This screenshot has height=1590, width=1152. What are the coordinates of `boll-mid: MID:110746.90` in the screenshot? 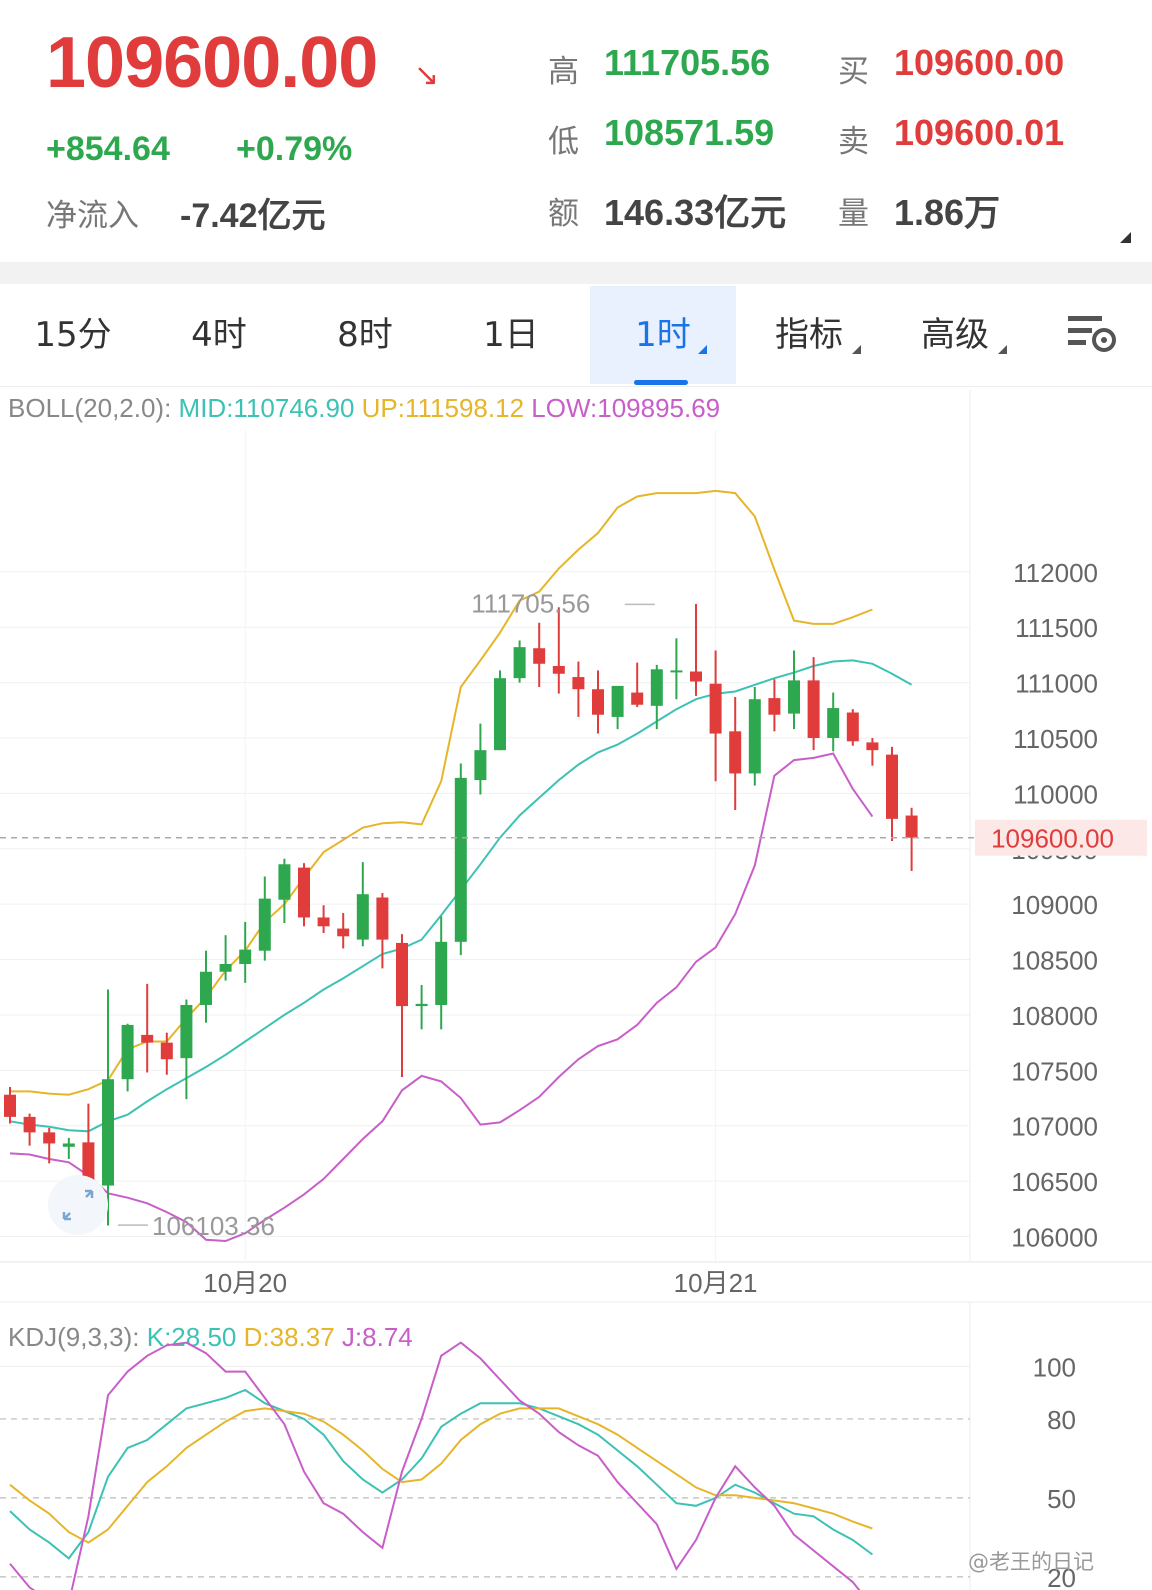 It's located at (266, 408).